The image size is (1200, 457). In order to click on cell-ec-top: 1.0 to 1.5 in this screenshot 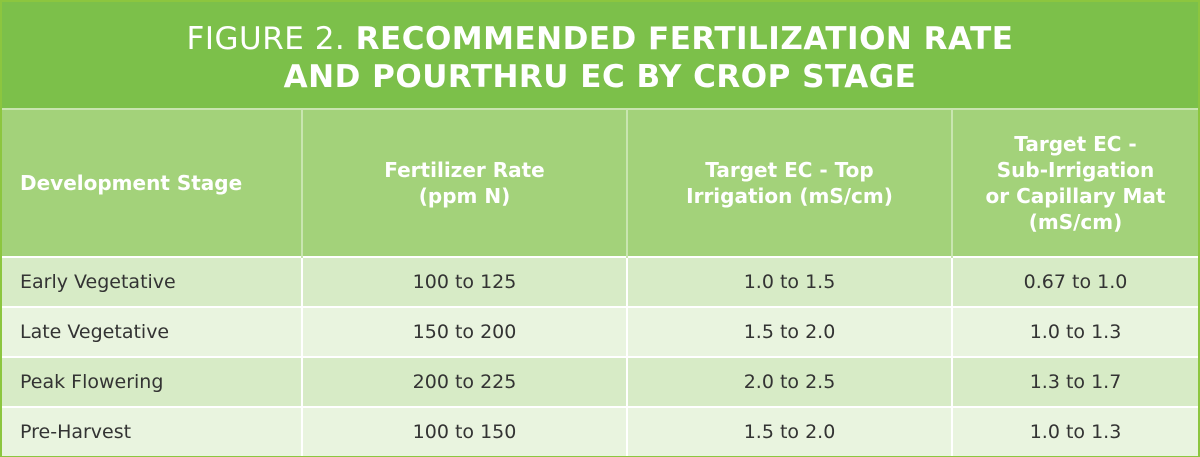, I will do `click(790, 281)`.